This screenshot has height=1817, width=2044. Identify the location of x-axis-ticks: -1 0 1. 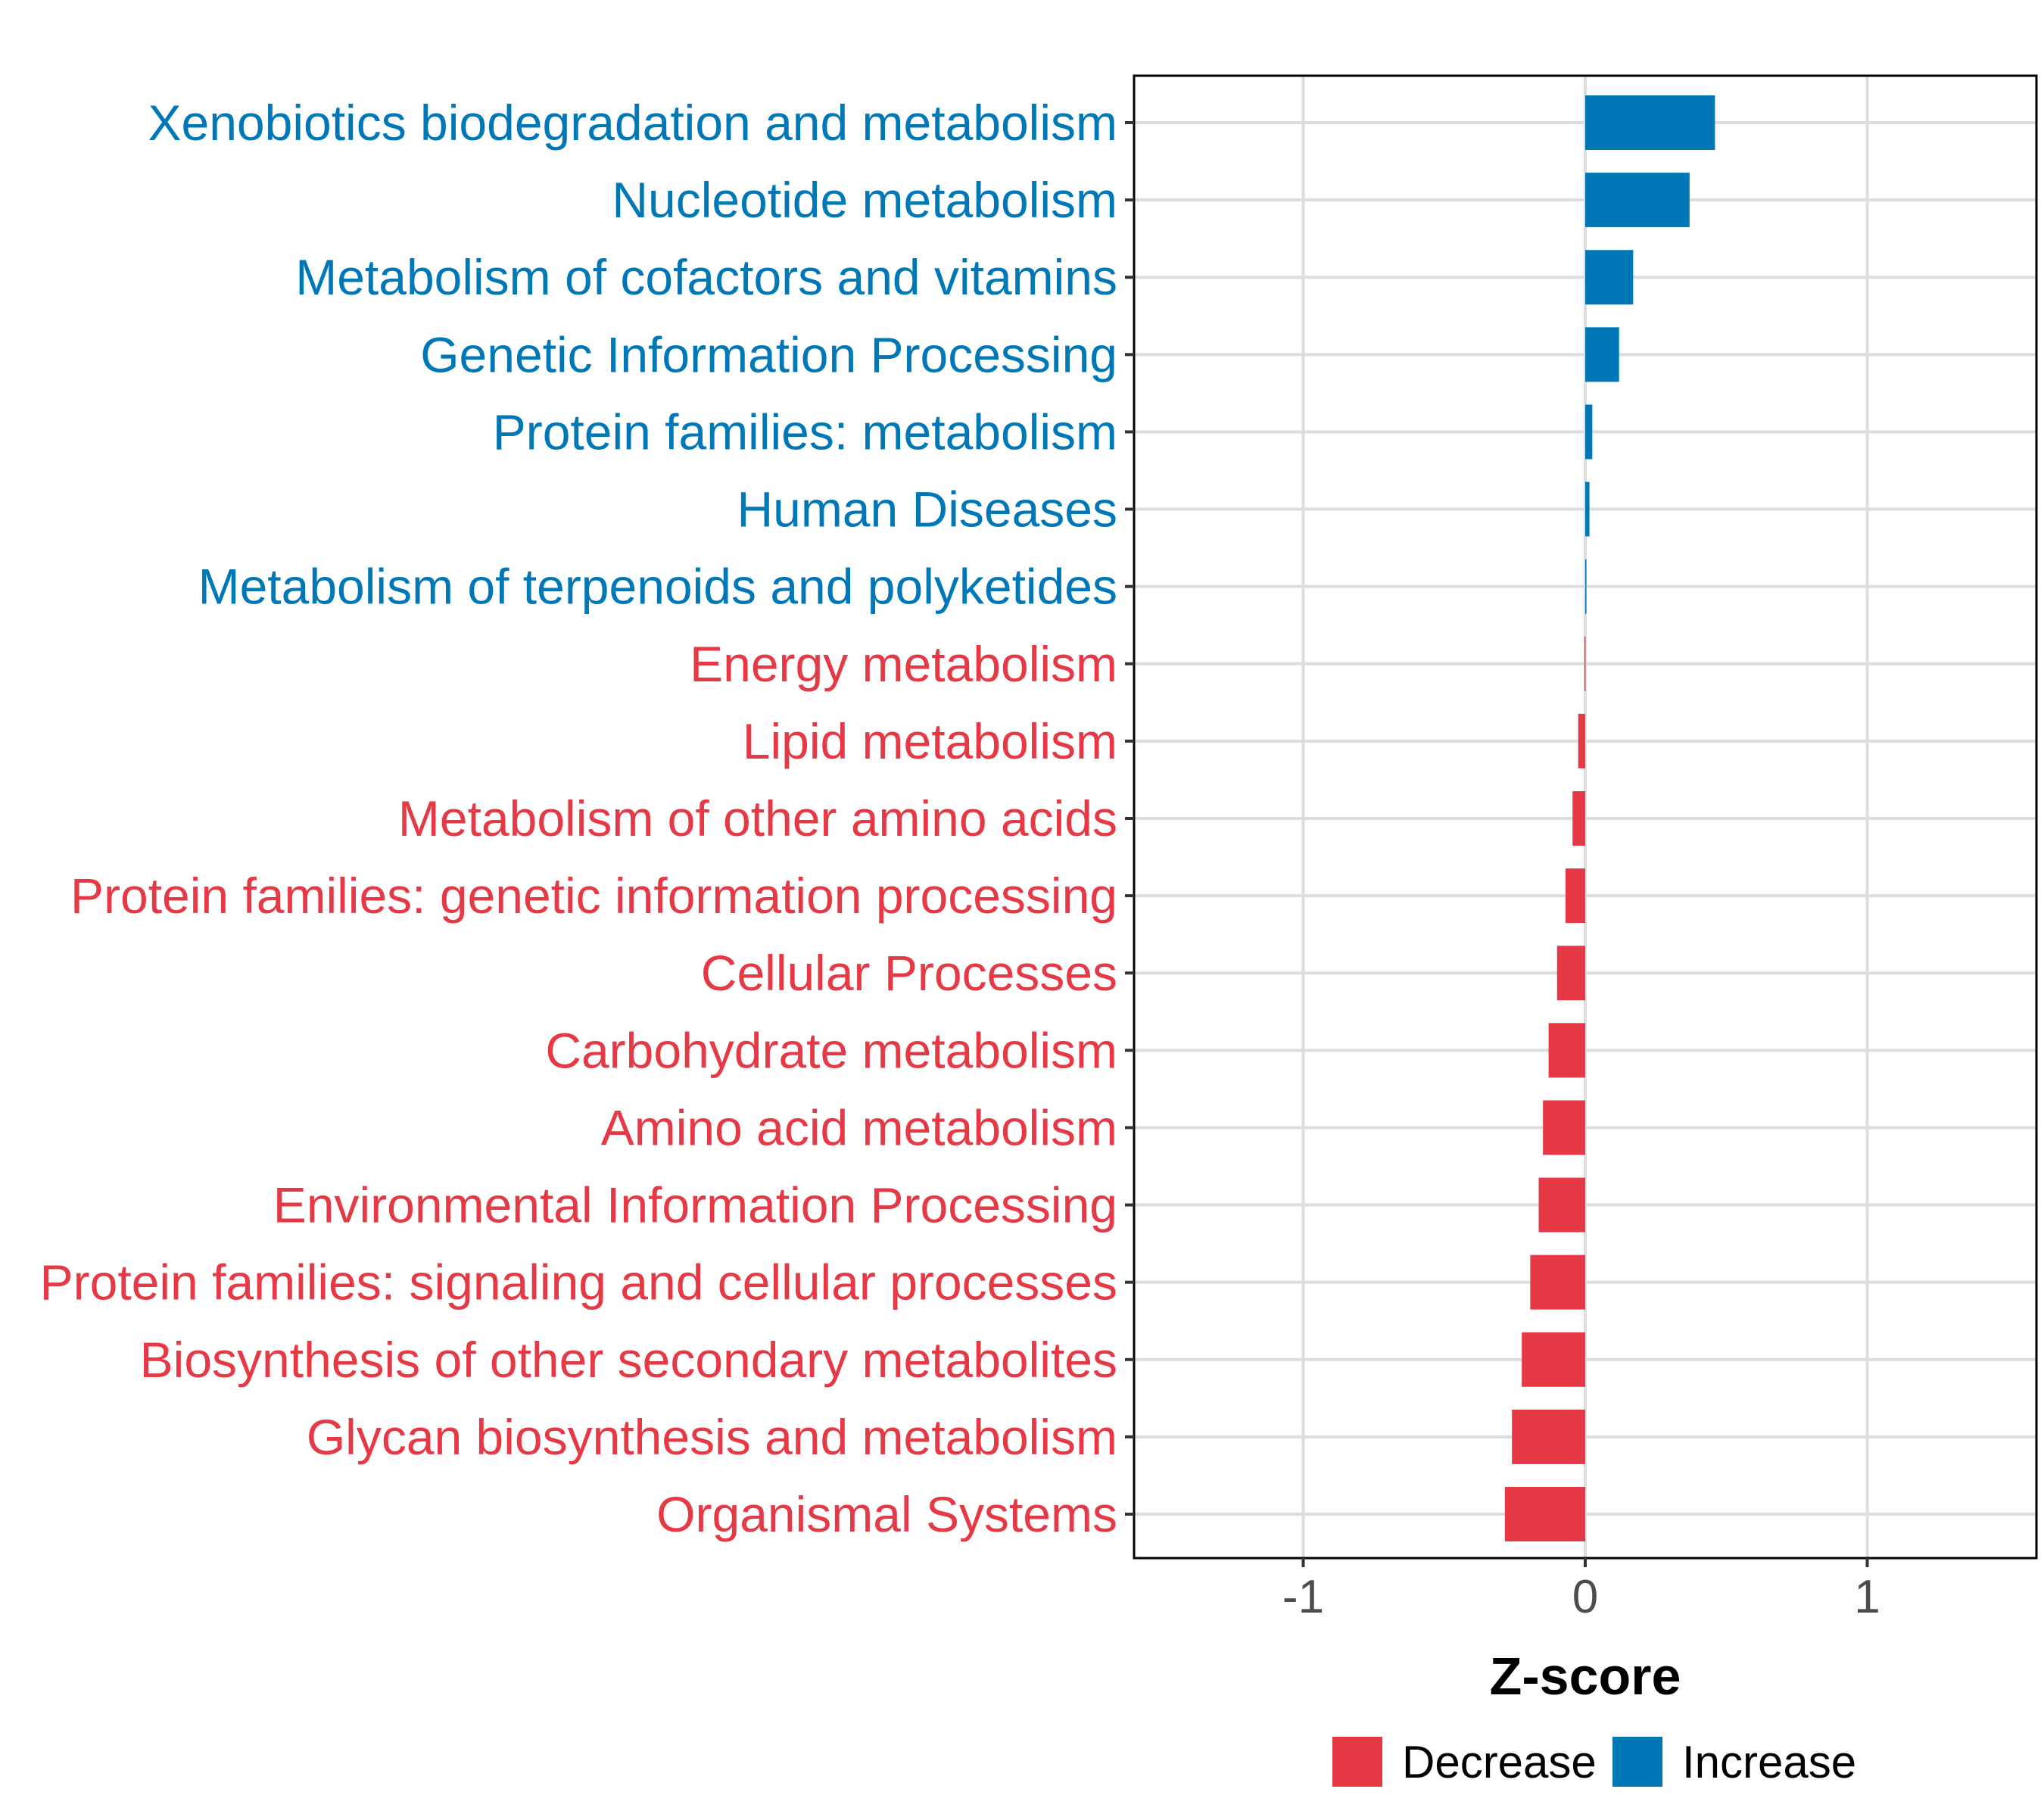
(1581, 1590).